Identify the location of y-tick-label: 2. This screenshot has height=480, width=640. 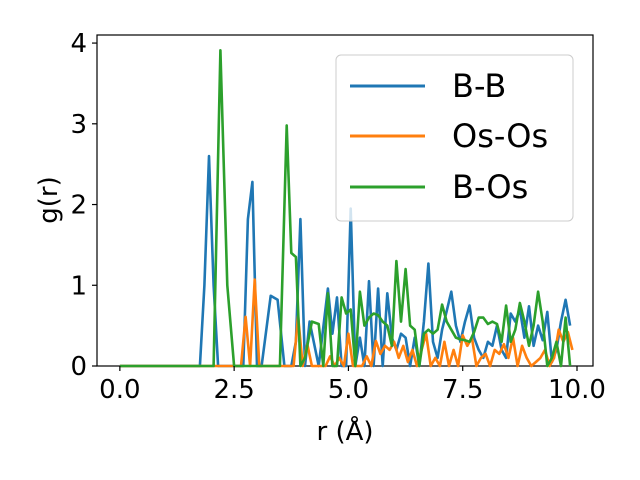
(78, 206).